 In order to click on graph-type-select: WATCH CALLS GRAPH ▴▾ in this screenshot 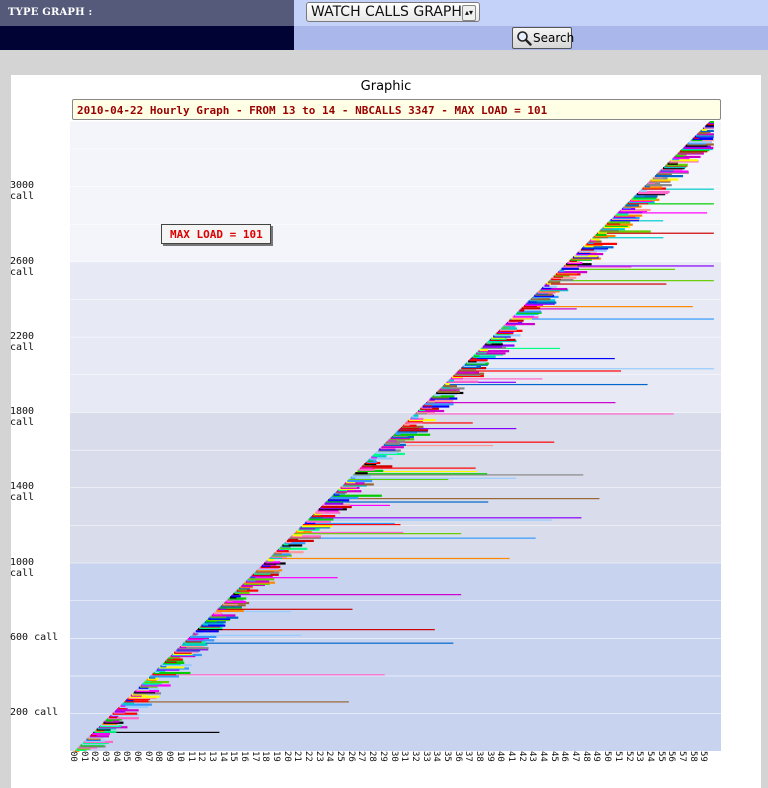, I will do `click(393, 12)`.